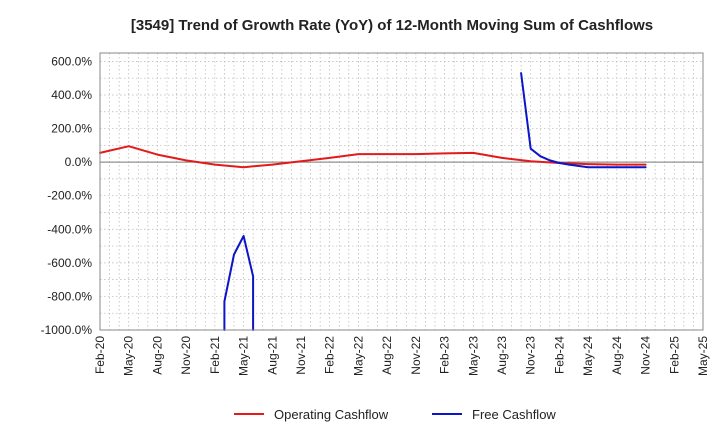 Image resolution: width=720 pixels, height=440 pixels. Describe the element at coordinates (588, 356) in the screenshot. I see `x-tick-label: May-24` at that location.